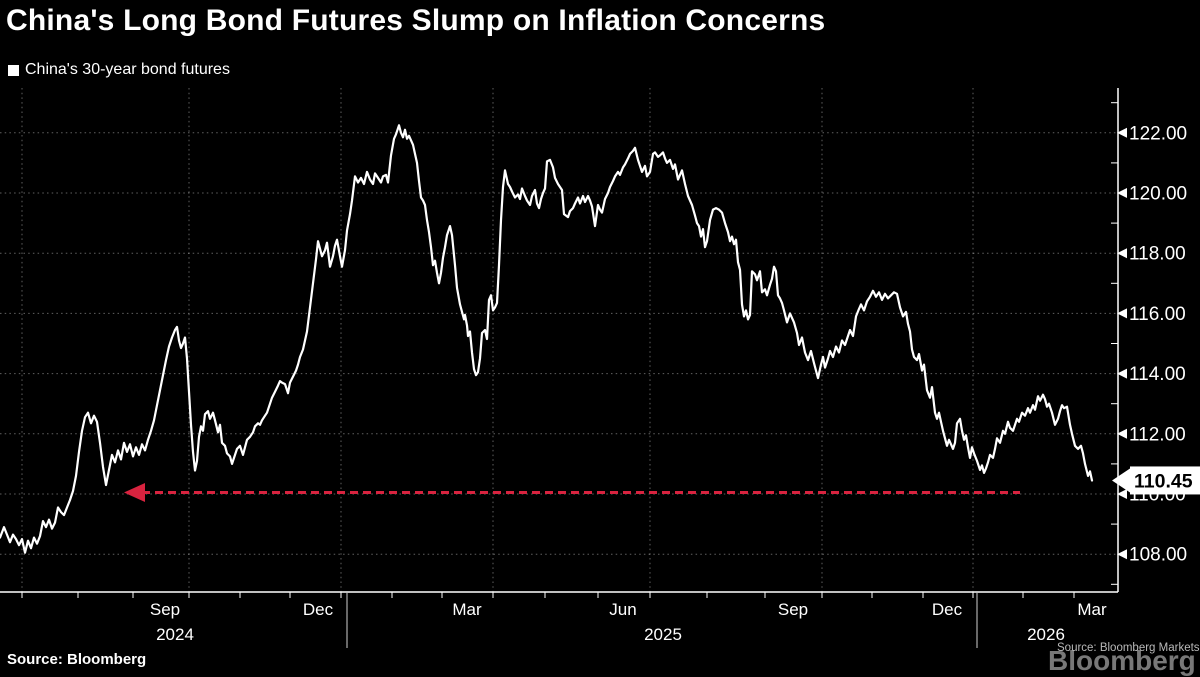 This screenshot has width=1200, height=677. What do you see at coordinates (13, 70) in the screenshot?
I see `legend-swatch-icon` at bounding box center [13, 70].